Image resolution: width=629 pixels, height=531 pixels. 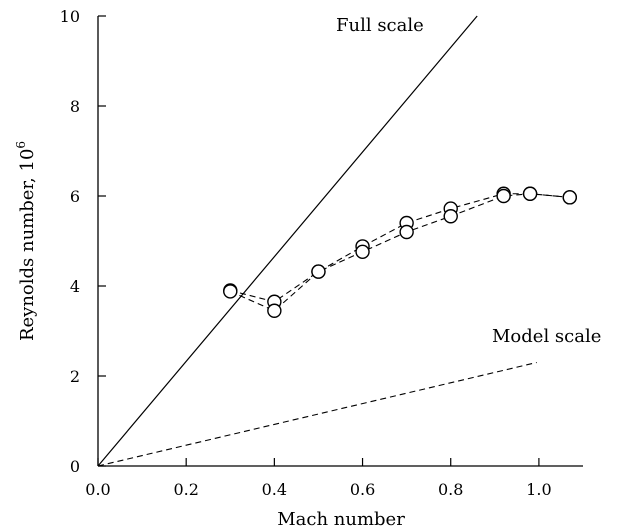 I want to click on x-tick-label: 1.0, so click(x=538, y=489).